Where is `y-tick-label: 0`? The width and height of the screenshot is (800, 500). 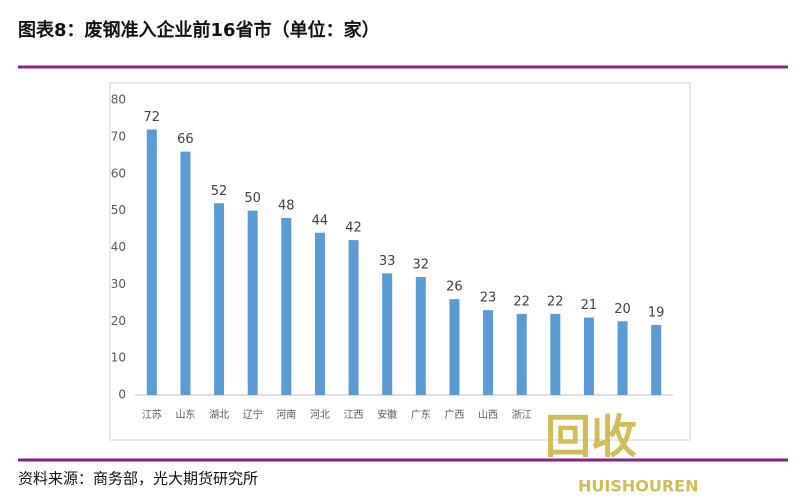
y-tick-label: 0 is located at coordinates (122, 395).